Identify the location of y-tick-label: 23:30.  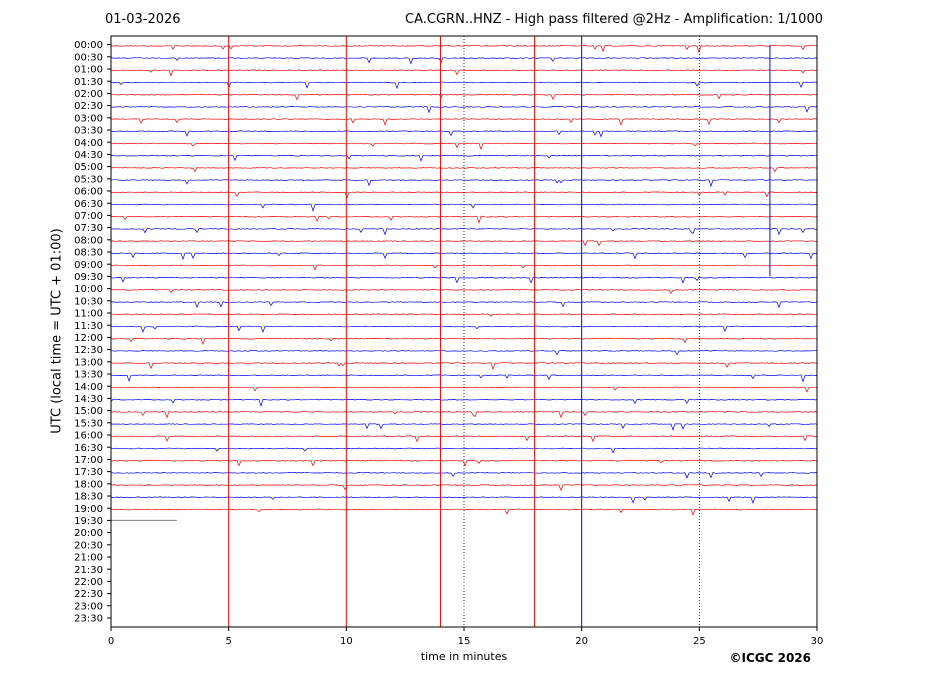
(88, 619).